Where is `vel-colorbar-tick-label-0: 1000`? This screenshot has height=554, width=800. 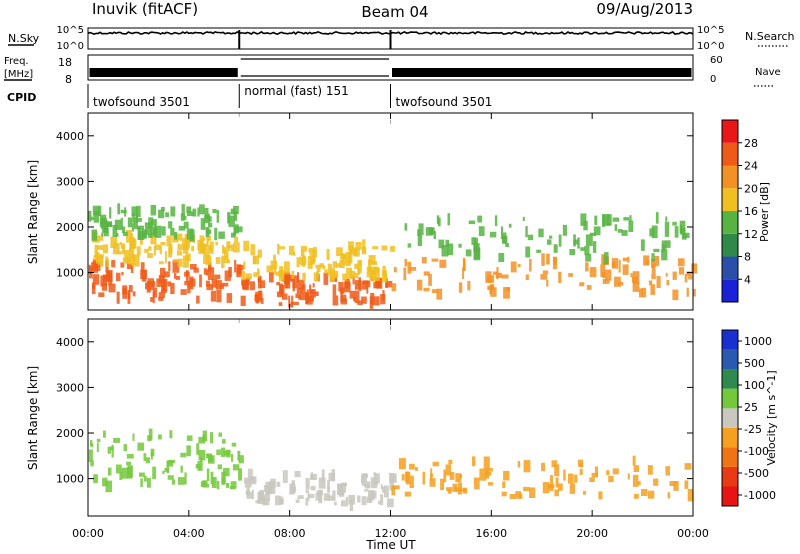 vel-colorbar-tick-label-0: 1000 is located at coordinates (758, 341).